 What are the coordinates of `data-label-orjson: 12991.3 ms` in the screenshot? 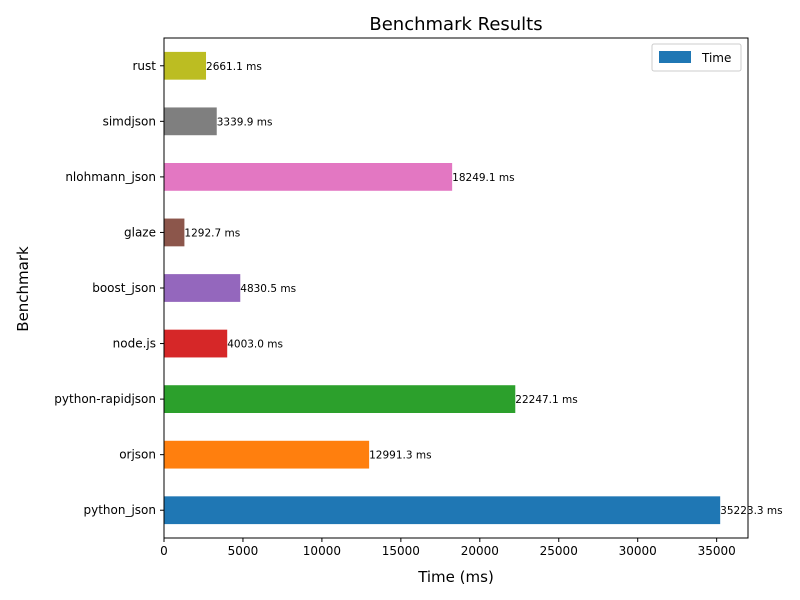 It's located at (400, 456).